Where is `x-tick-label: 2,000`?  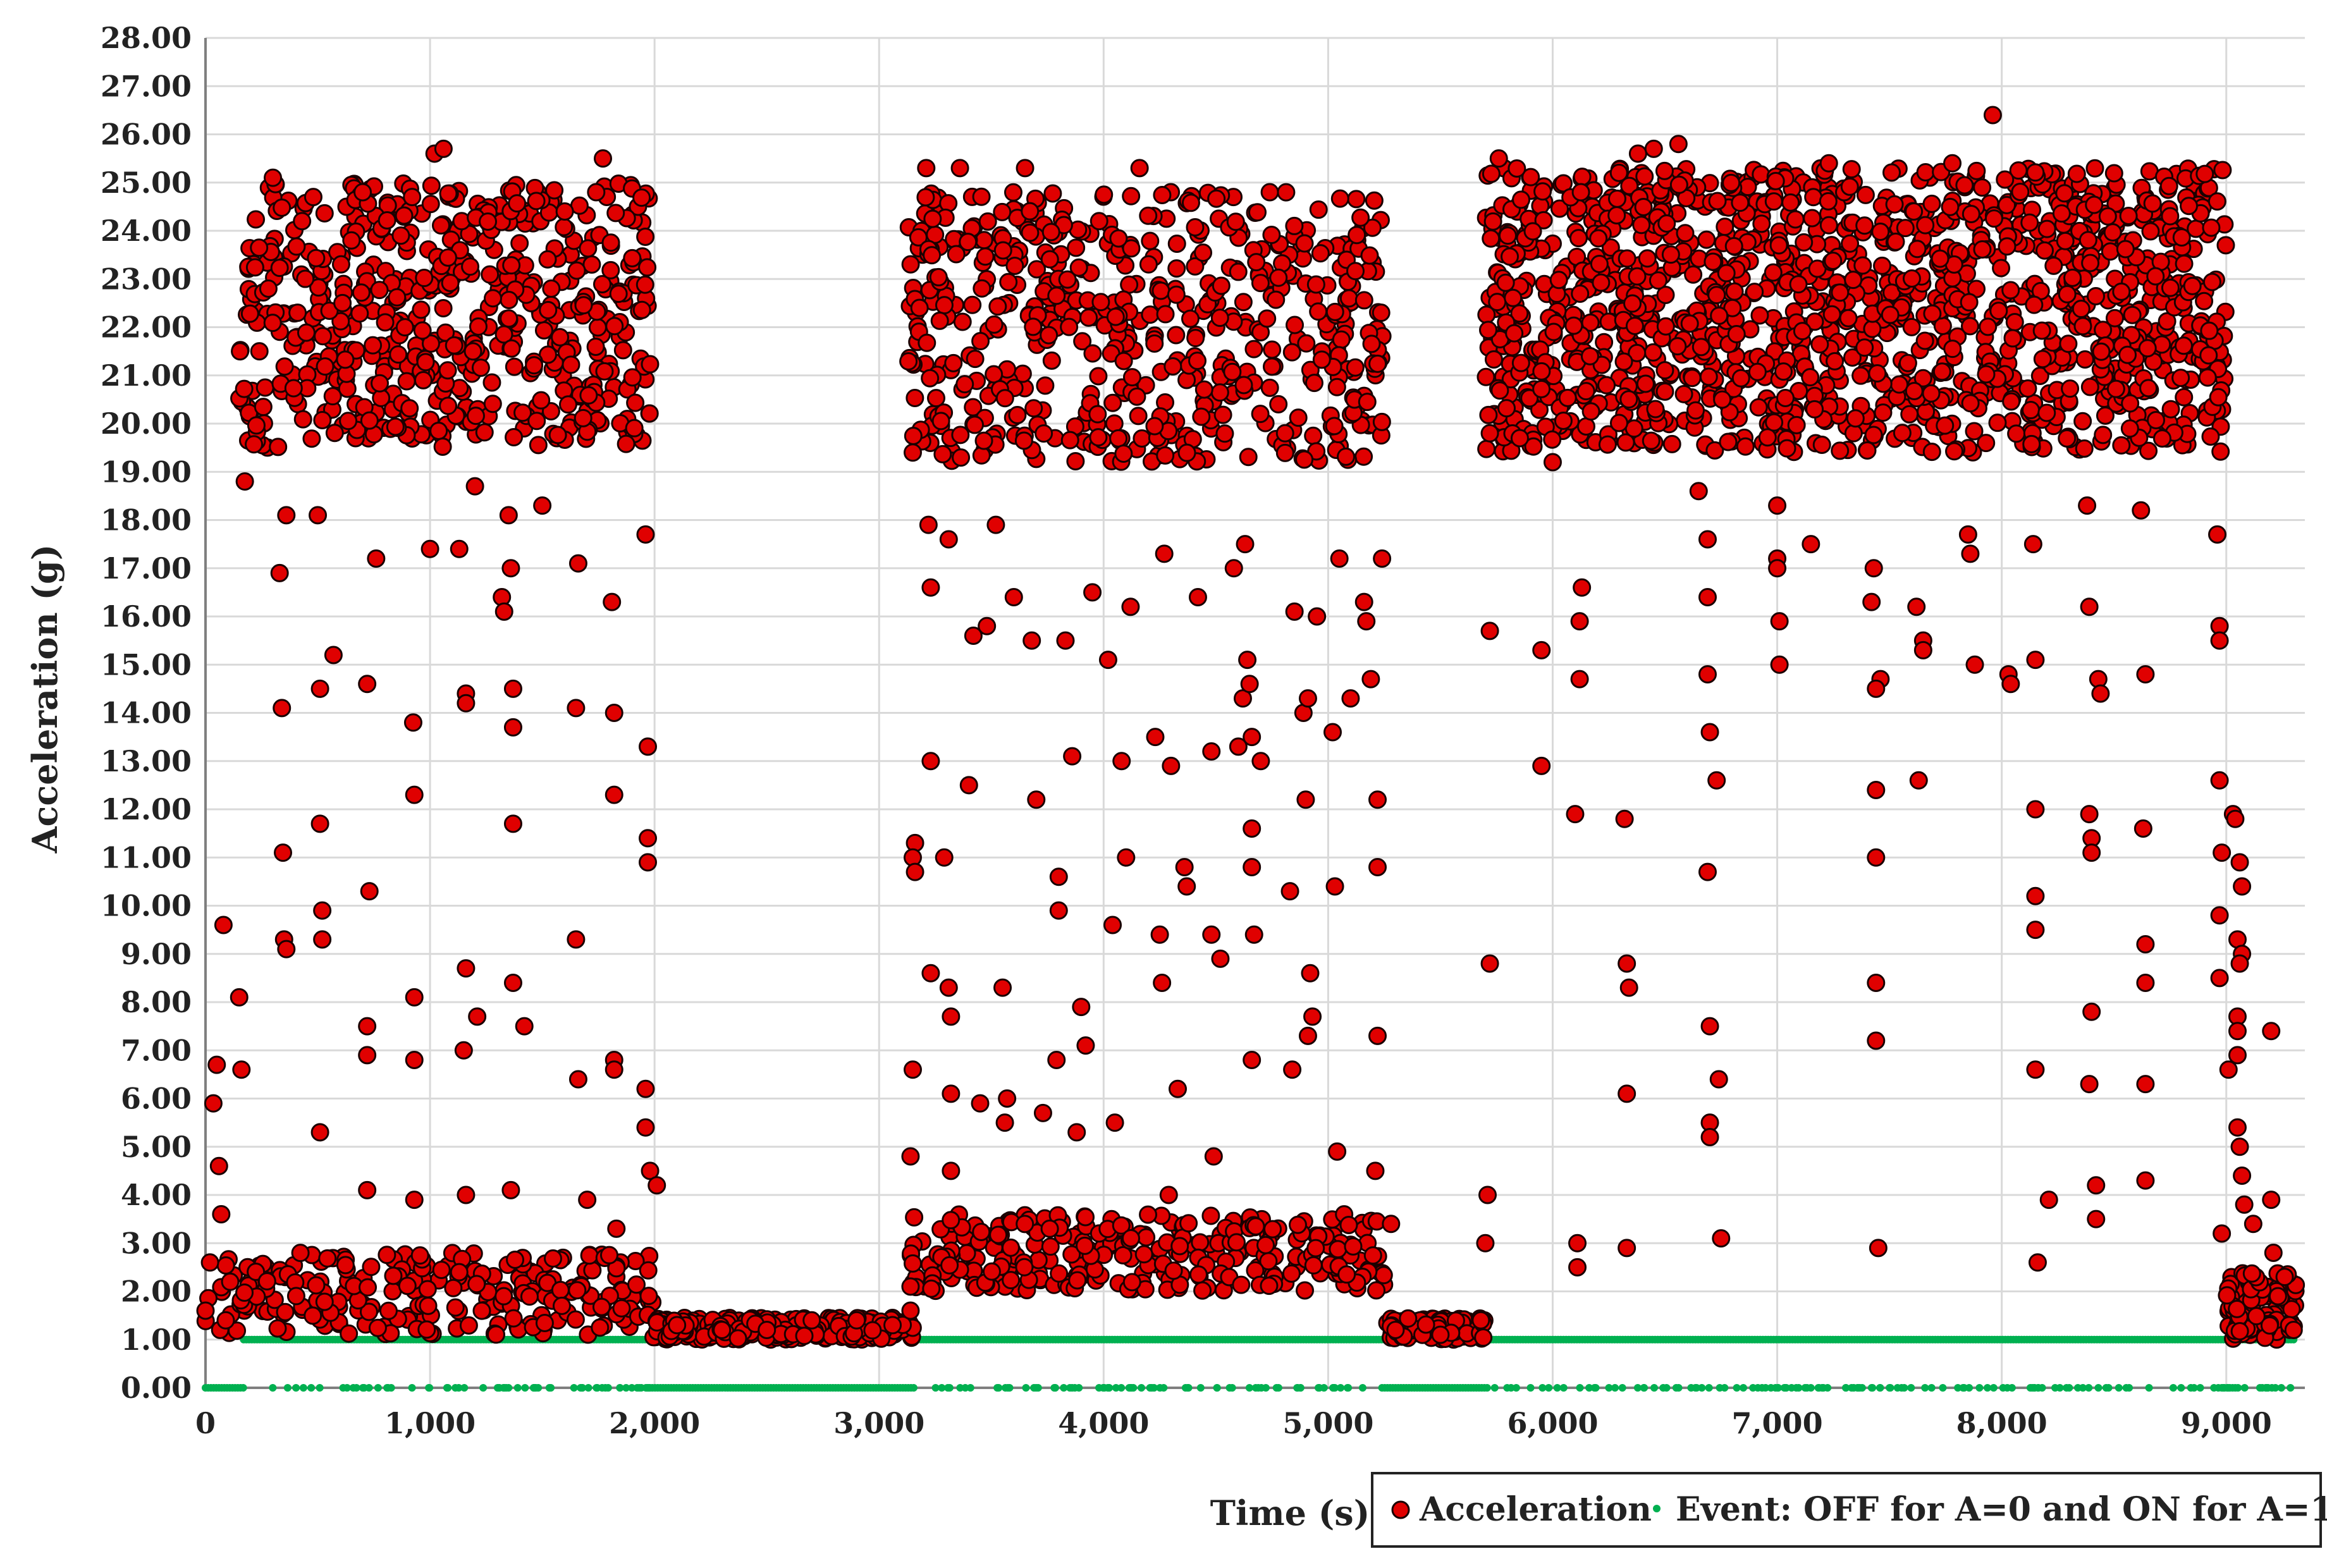
x-tick-label: 2,000 is located at coordinates (654, 1423).